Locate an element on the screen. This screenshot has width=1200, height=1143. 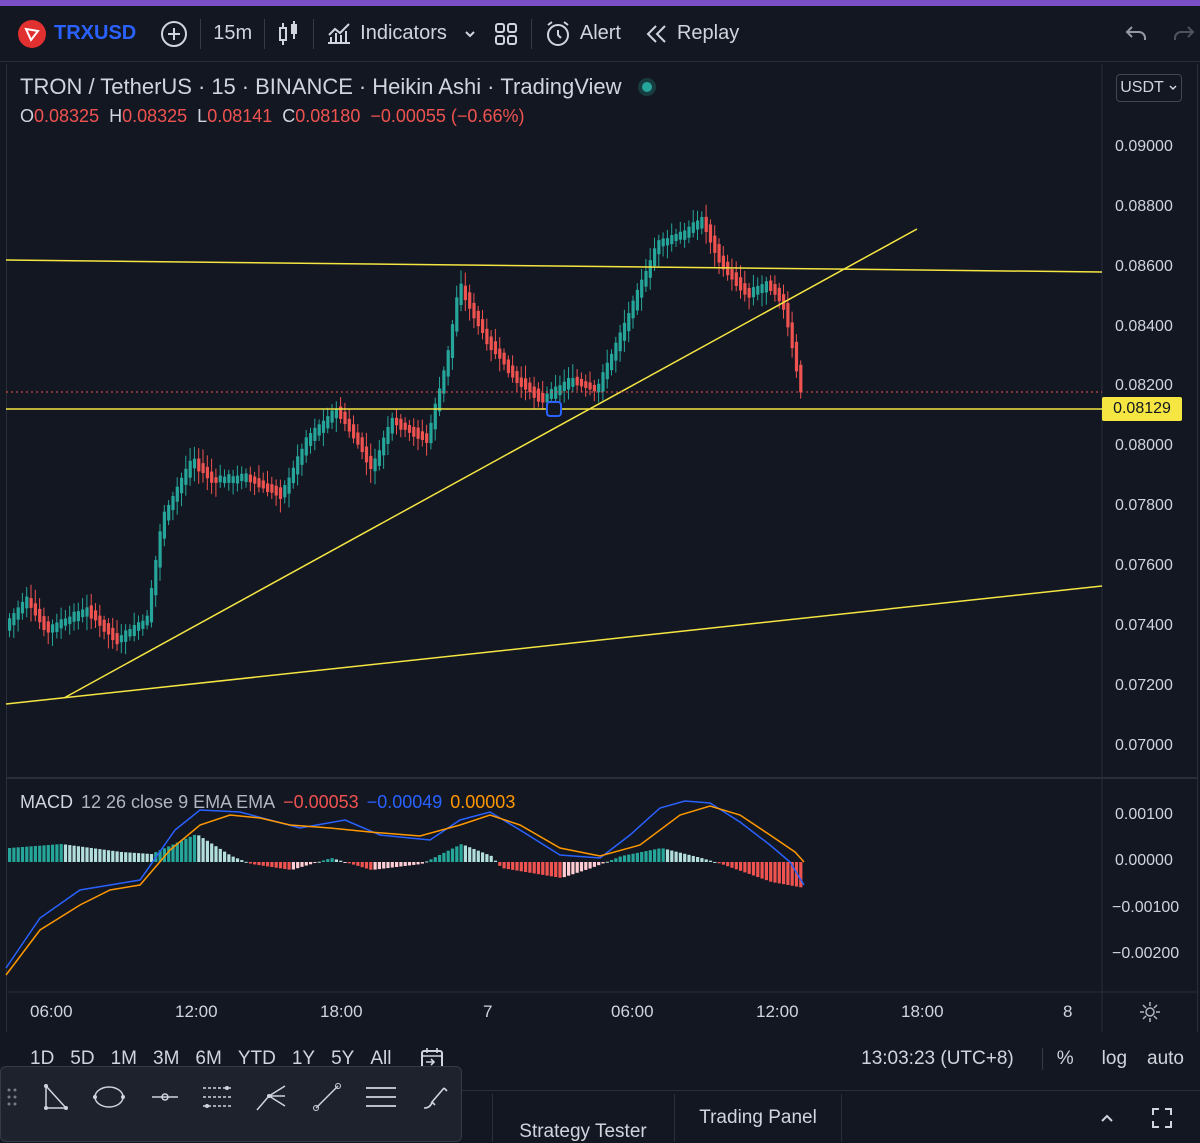
ellipse-tool-button is located at coordinates (109, 1097).